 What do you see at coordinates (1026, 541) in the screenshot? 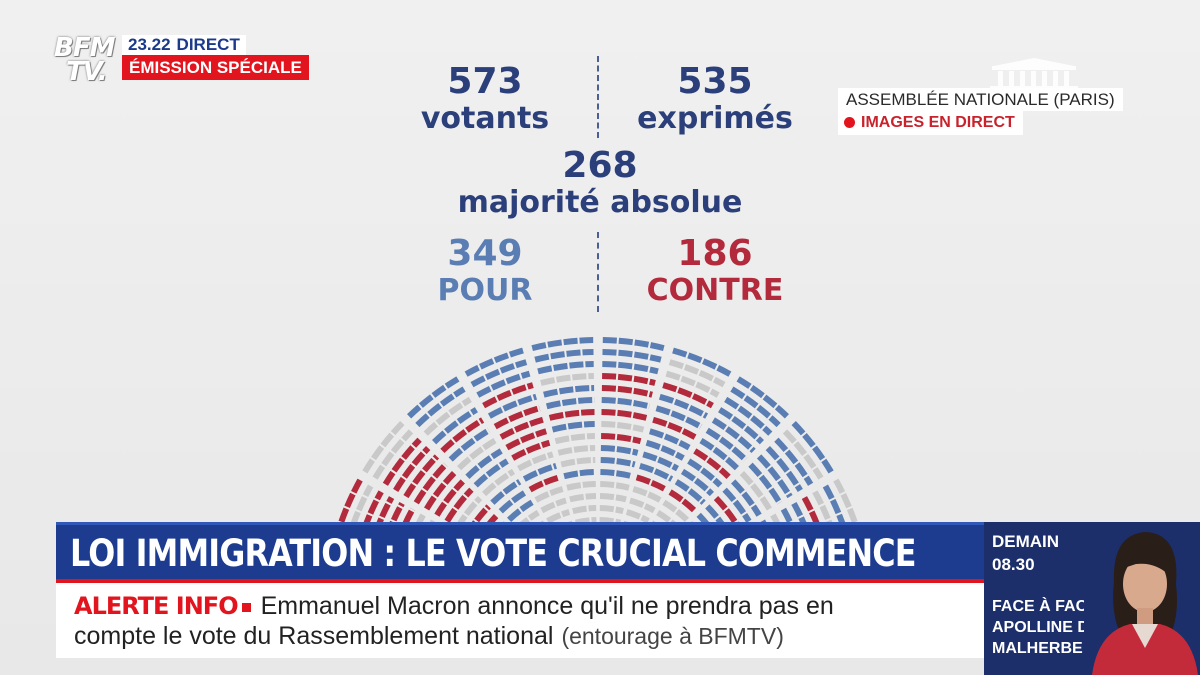
I see `promo-day: DEMAIN` at bounding box center [1026, 541].